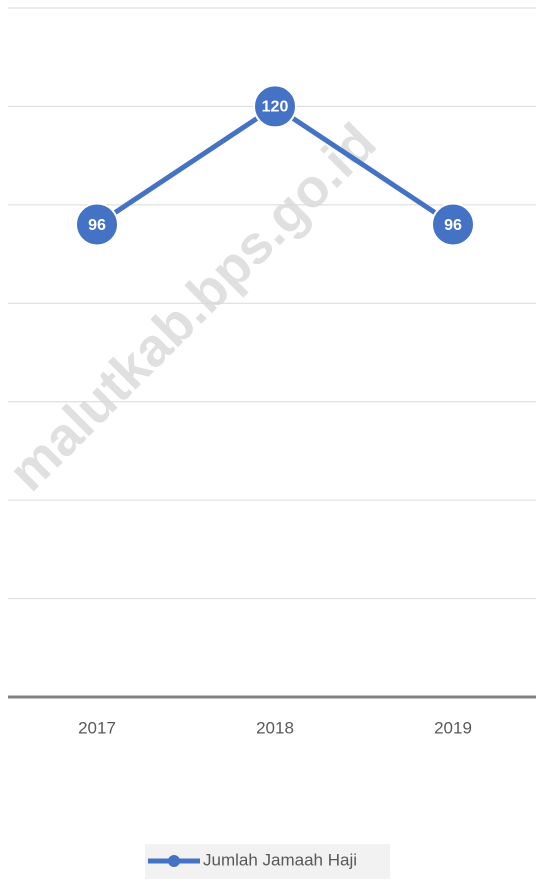  What do you see at coordinates (174, 861) in the screenshot?
I see `legend-marker` at bounding box center [174, 861].